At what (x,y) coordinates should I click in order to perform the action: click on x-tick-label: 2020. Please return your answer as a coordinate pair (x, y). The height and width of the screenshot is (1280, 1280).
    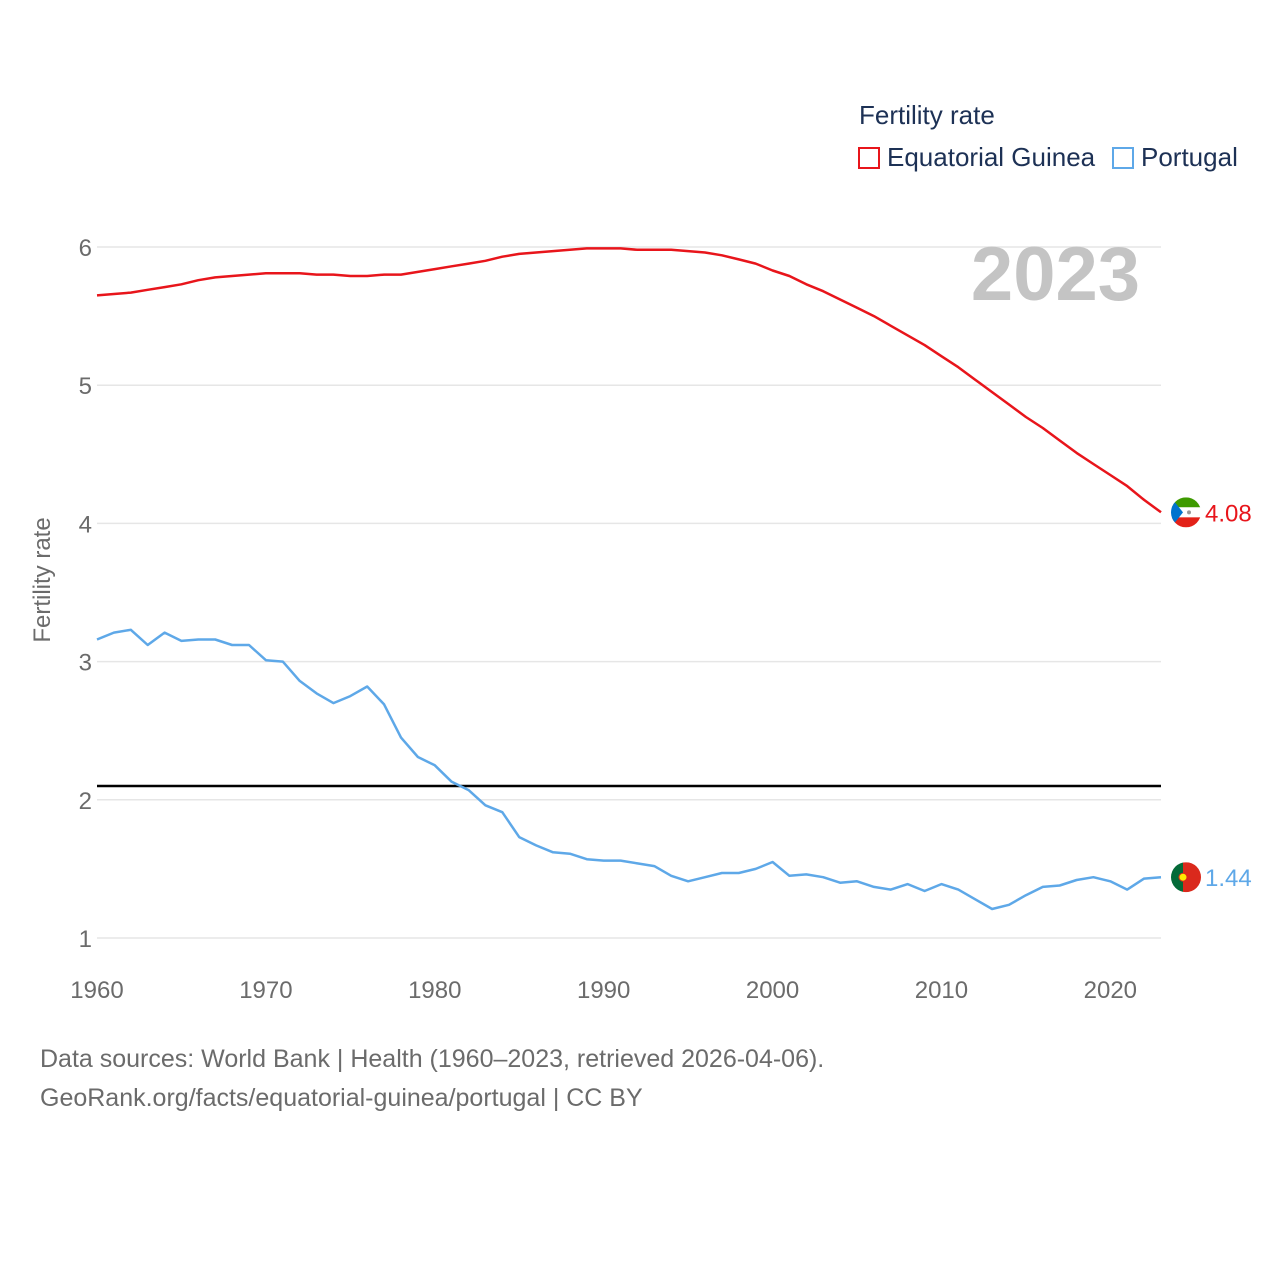
    Looking at the image, I should click on (1110, 990).